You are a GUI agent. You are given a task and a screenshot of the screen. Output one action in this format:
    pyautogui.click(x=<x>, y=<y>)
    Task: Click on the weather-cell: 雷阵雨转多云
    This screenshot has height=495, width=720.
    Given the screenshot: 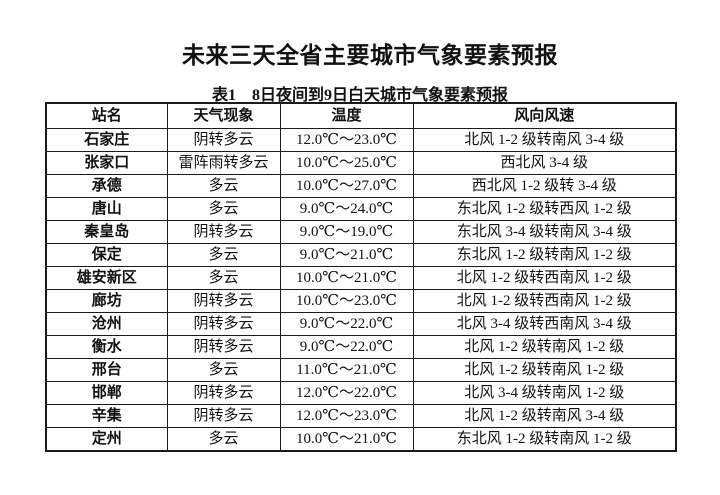 What is the action you would take?
    pyautogui.click(x=223, y=163)
    